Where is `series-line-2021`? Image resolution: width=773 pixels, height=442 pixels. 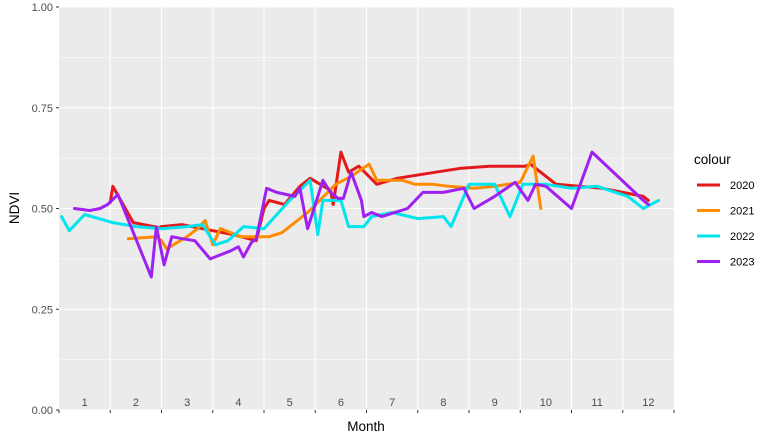 series-line-2021 is located at coordinates (334, 202).